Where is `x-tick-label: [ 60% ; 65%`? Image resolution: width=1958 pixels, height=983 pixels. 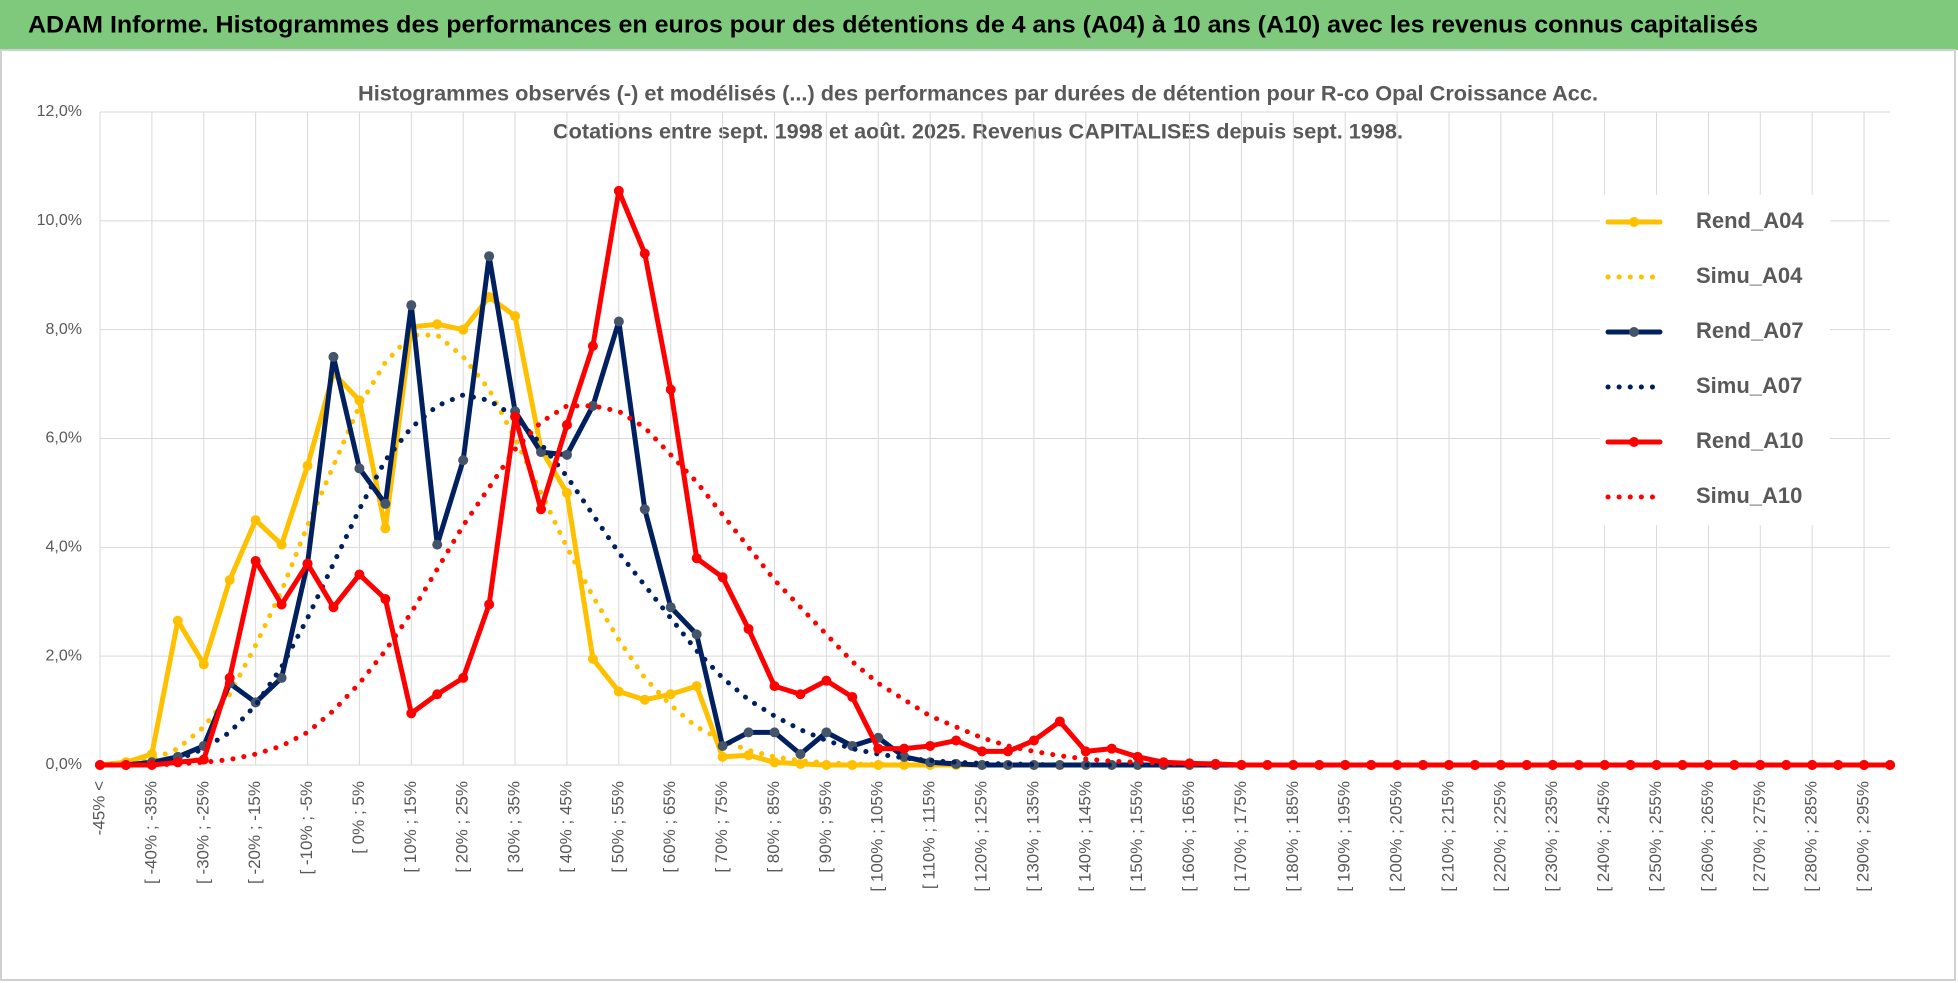
x-tick-label: [ 60% ; 65% is located at coordinates (669, 827).